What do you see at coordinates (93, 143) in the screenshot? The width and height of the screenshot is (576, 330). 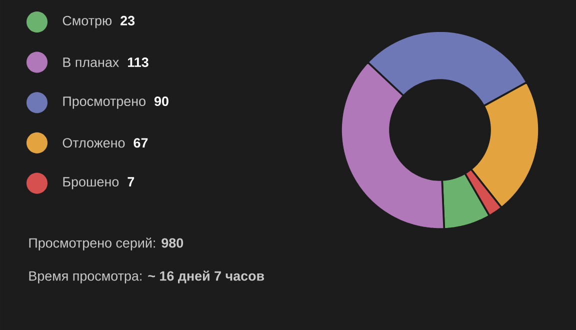 I see `legend-label: Отложено` at bounding box center [93, 143].